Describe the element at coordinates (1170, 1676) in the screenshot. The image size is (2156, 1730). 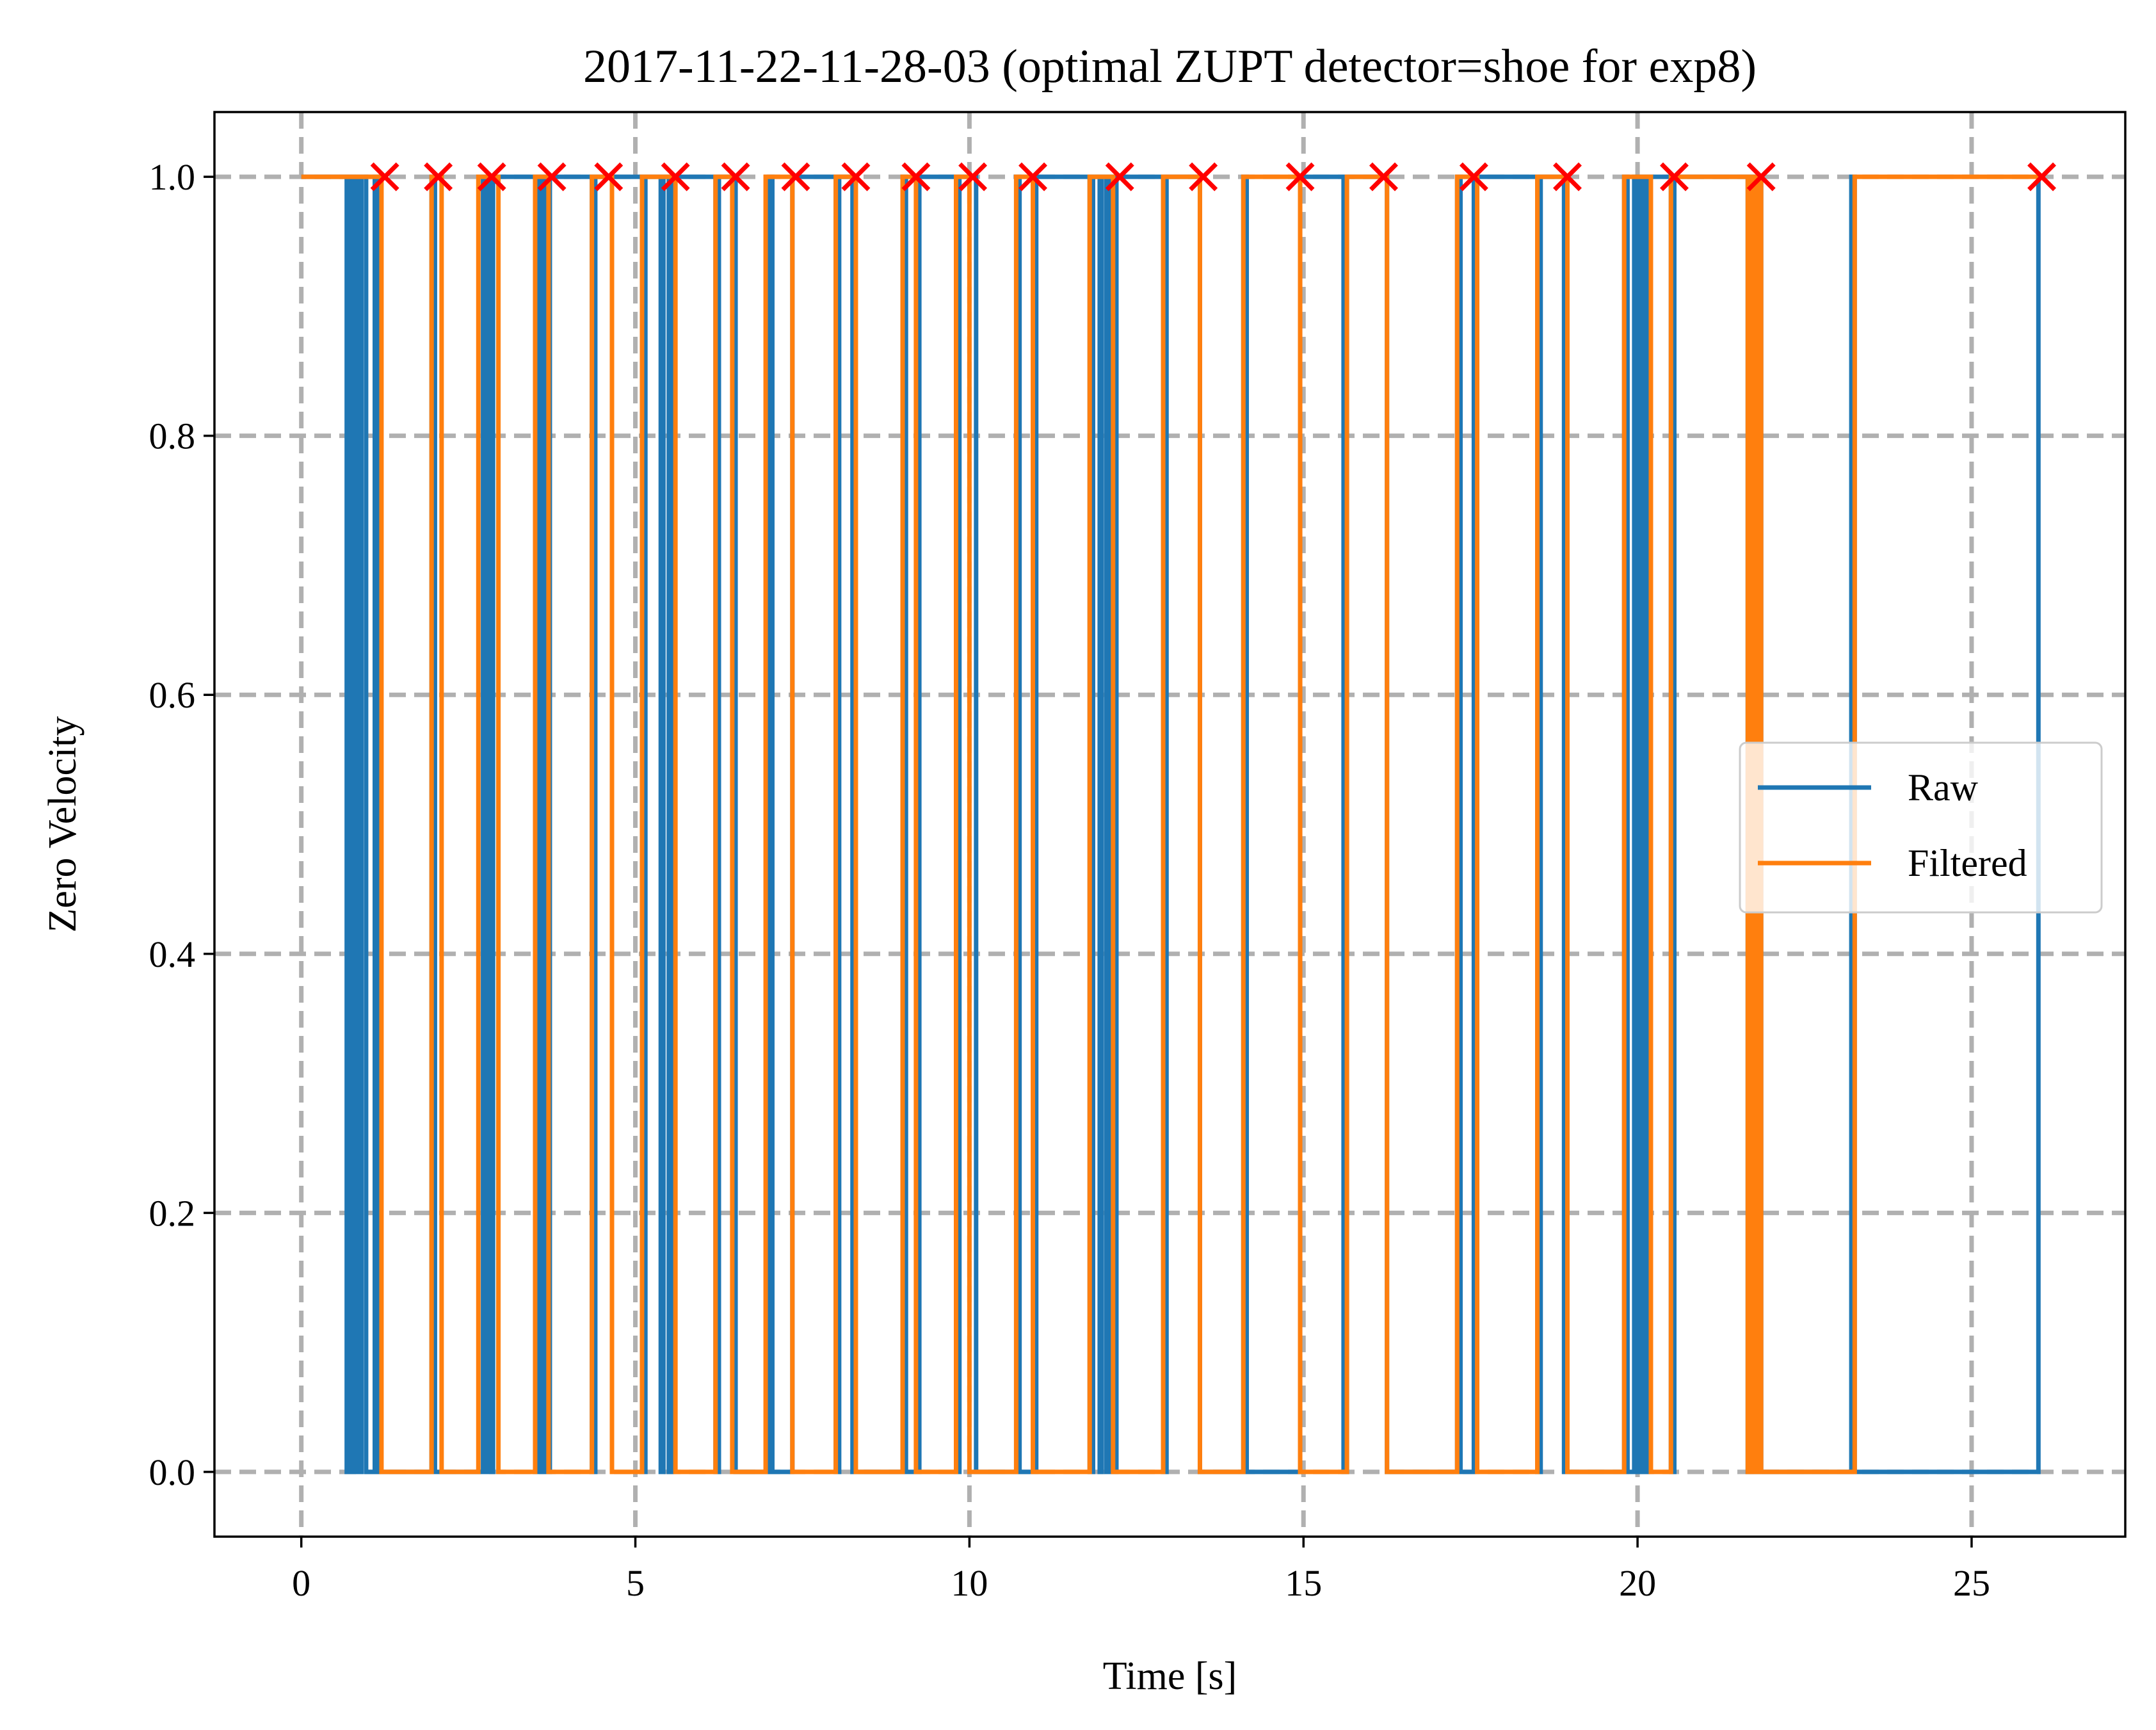
I see `x-axis-label: Time [s]` at that location.